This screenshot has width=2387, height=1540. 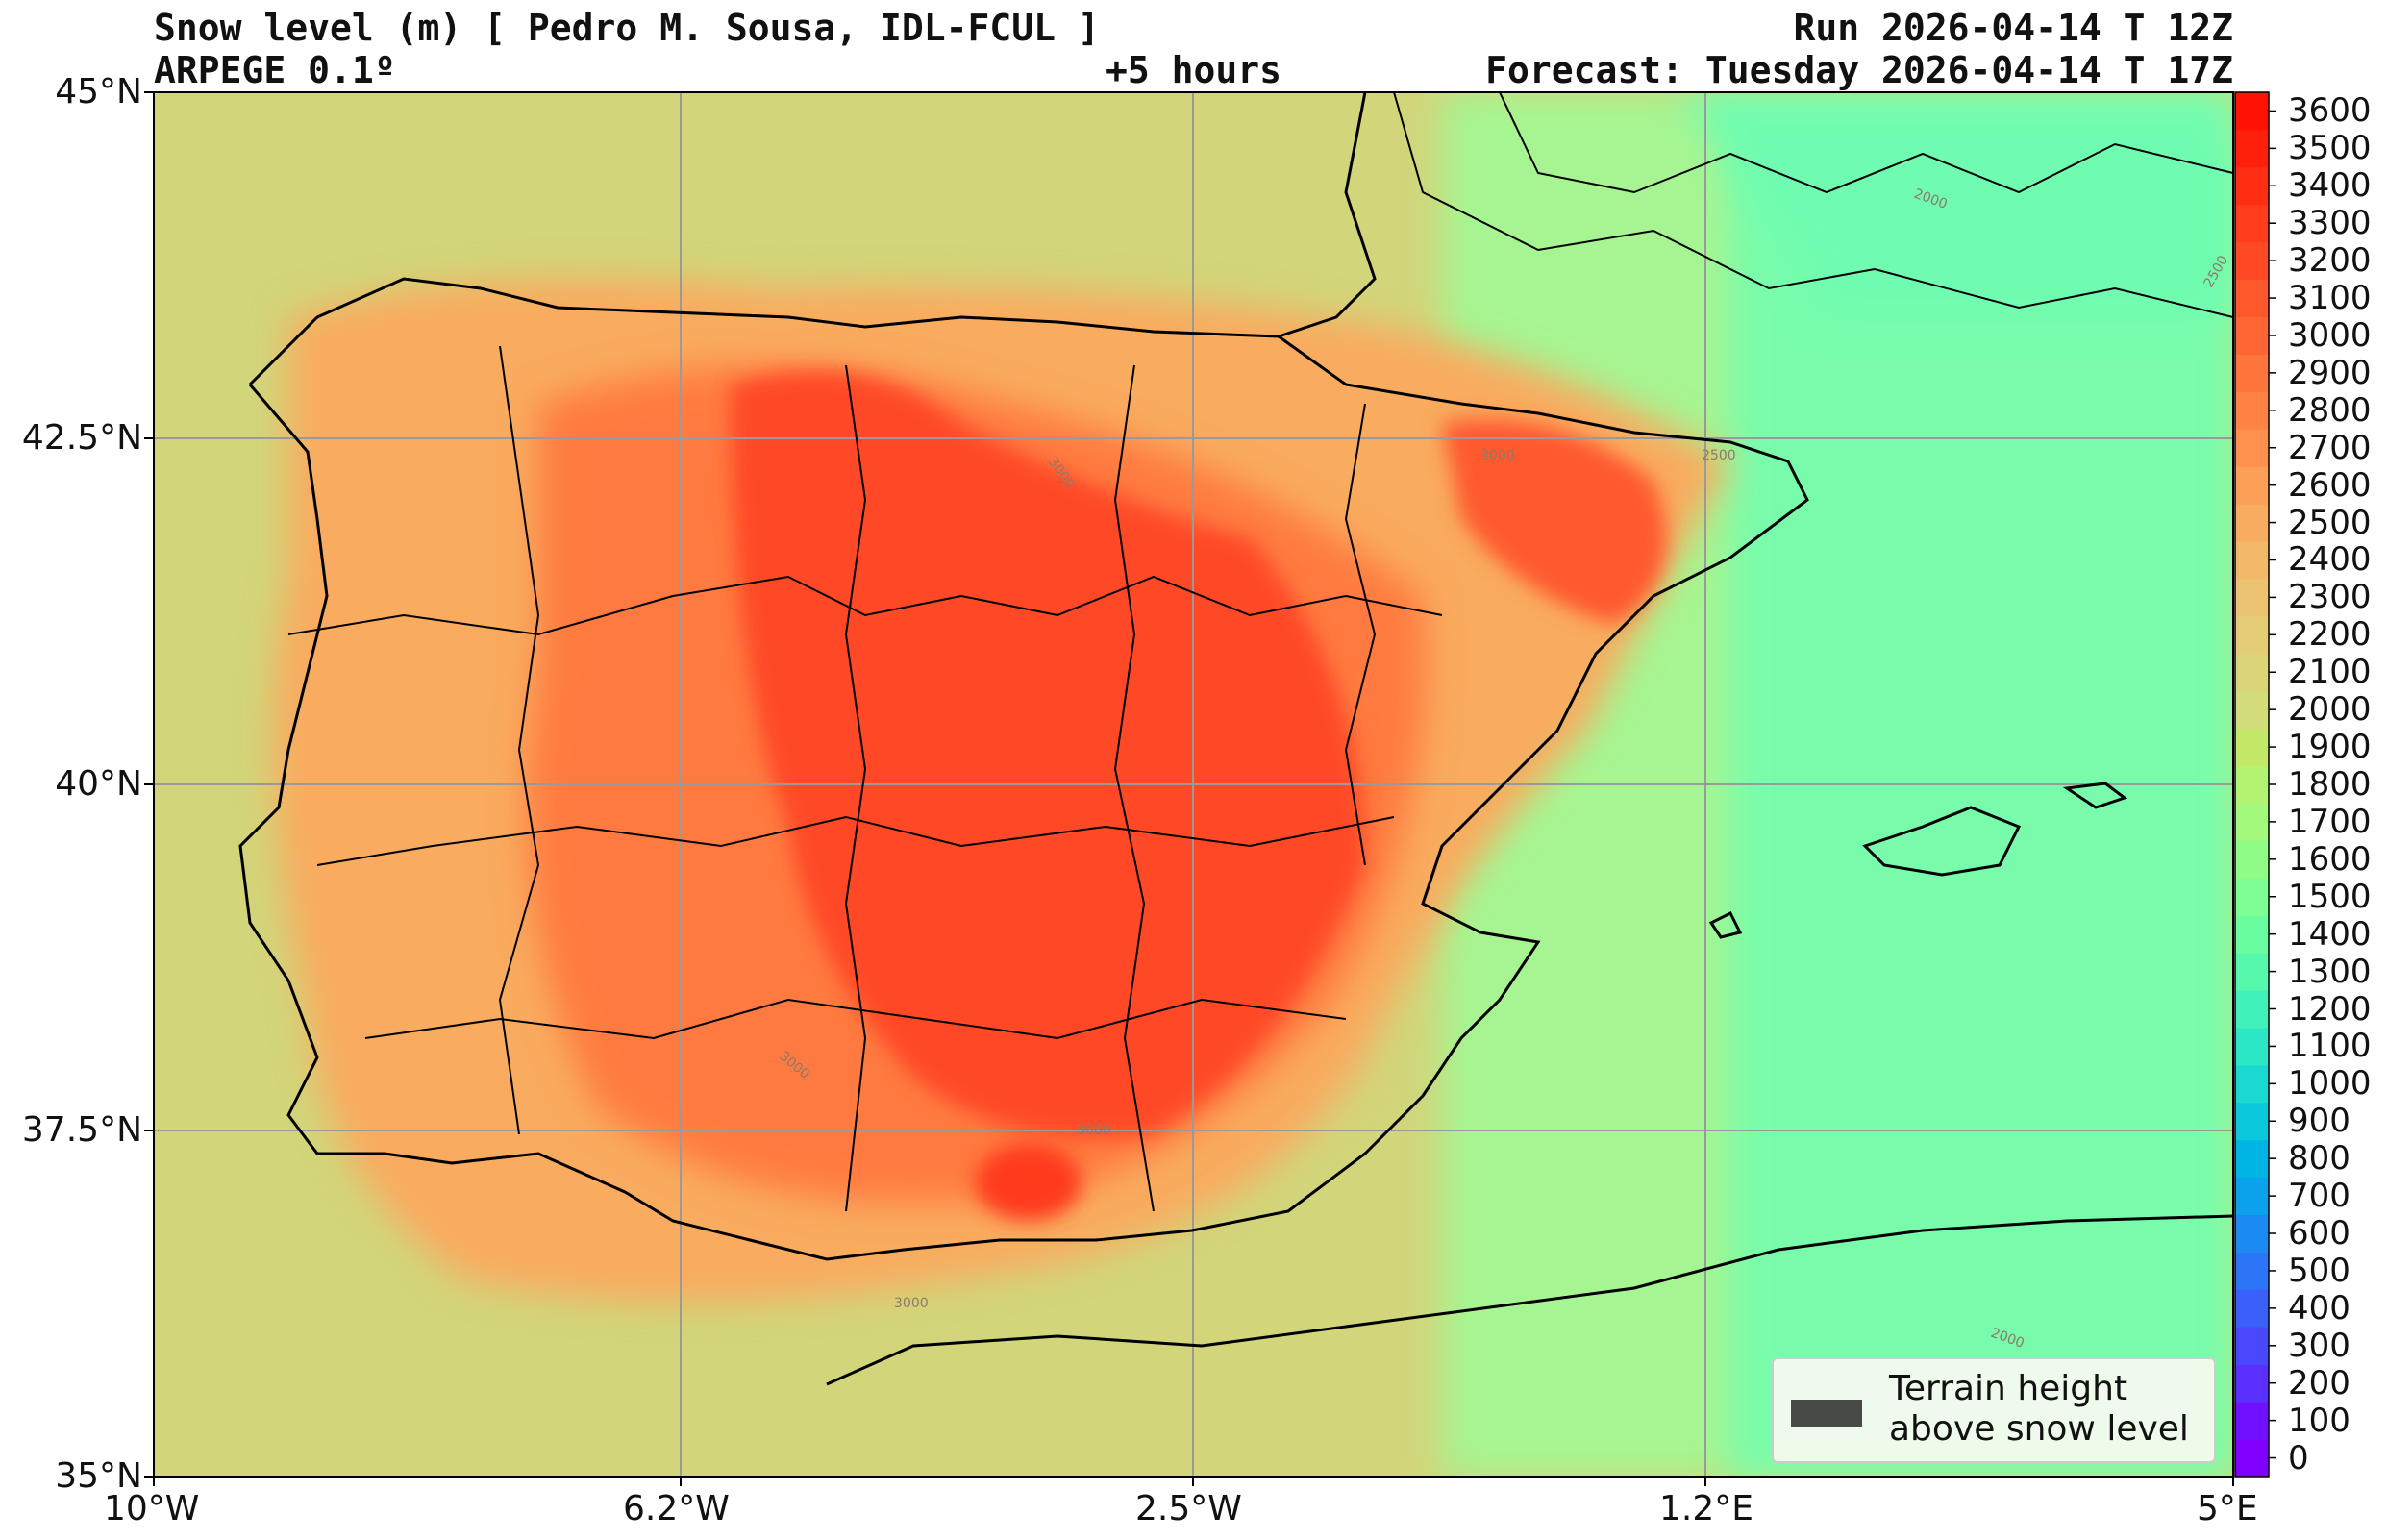 I want to click on colorbar-tick-label: 1700, so click(x=2330, y=821).